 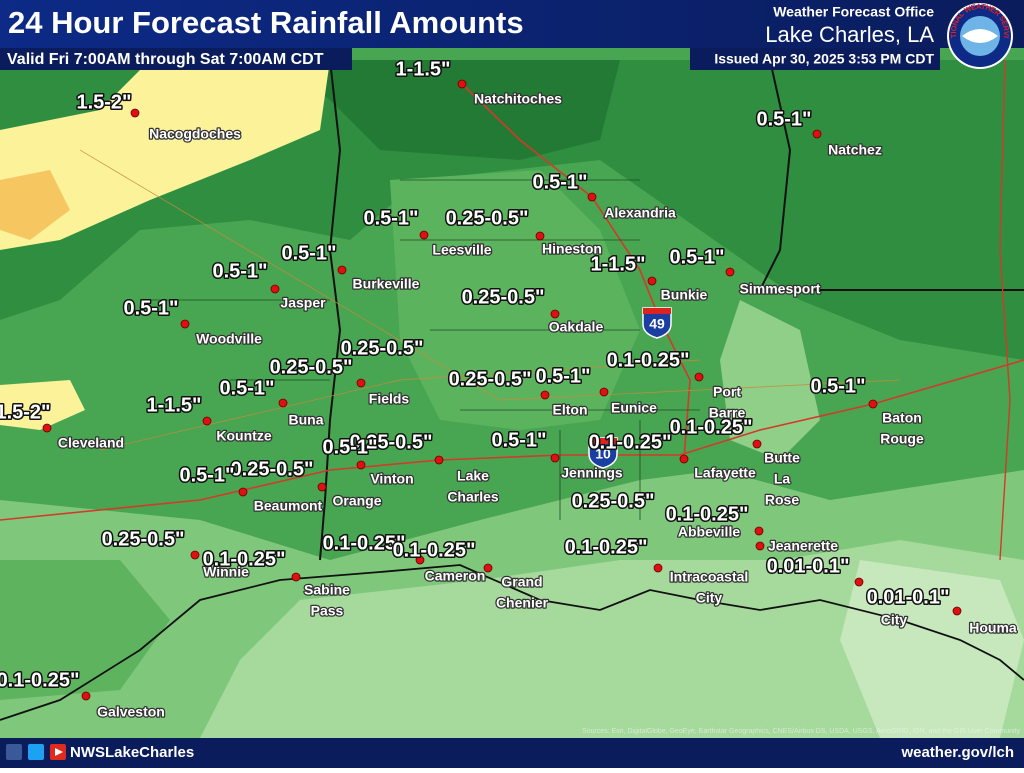 What do you see at coordinates (803, 546) in the screenshot?
I see `city-label: Jeanerette` at bounding box center [803, 546].